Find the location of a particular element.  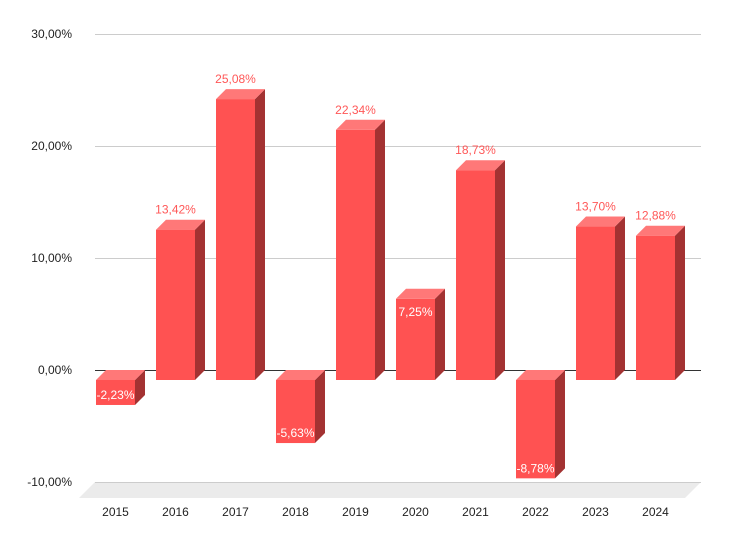

x-axis-ticks: 2015 2016 2017 2018 2019 2020 2021 2022 2023 2024 is located at coordinates (385, 512).